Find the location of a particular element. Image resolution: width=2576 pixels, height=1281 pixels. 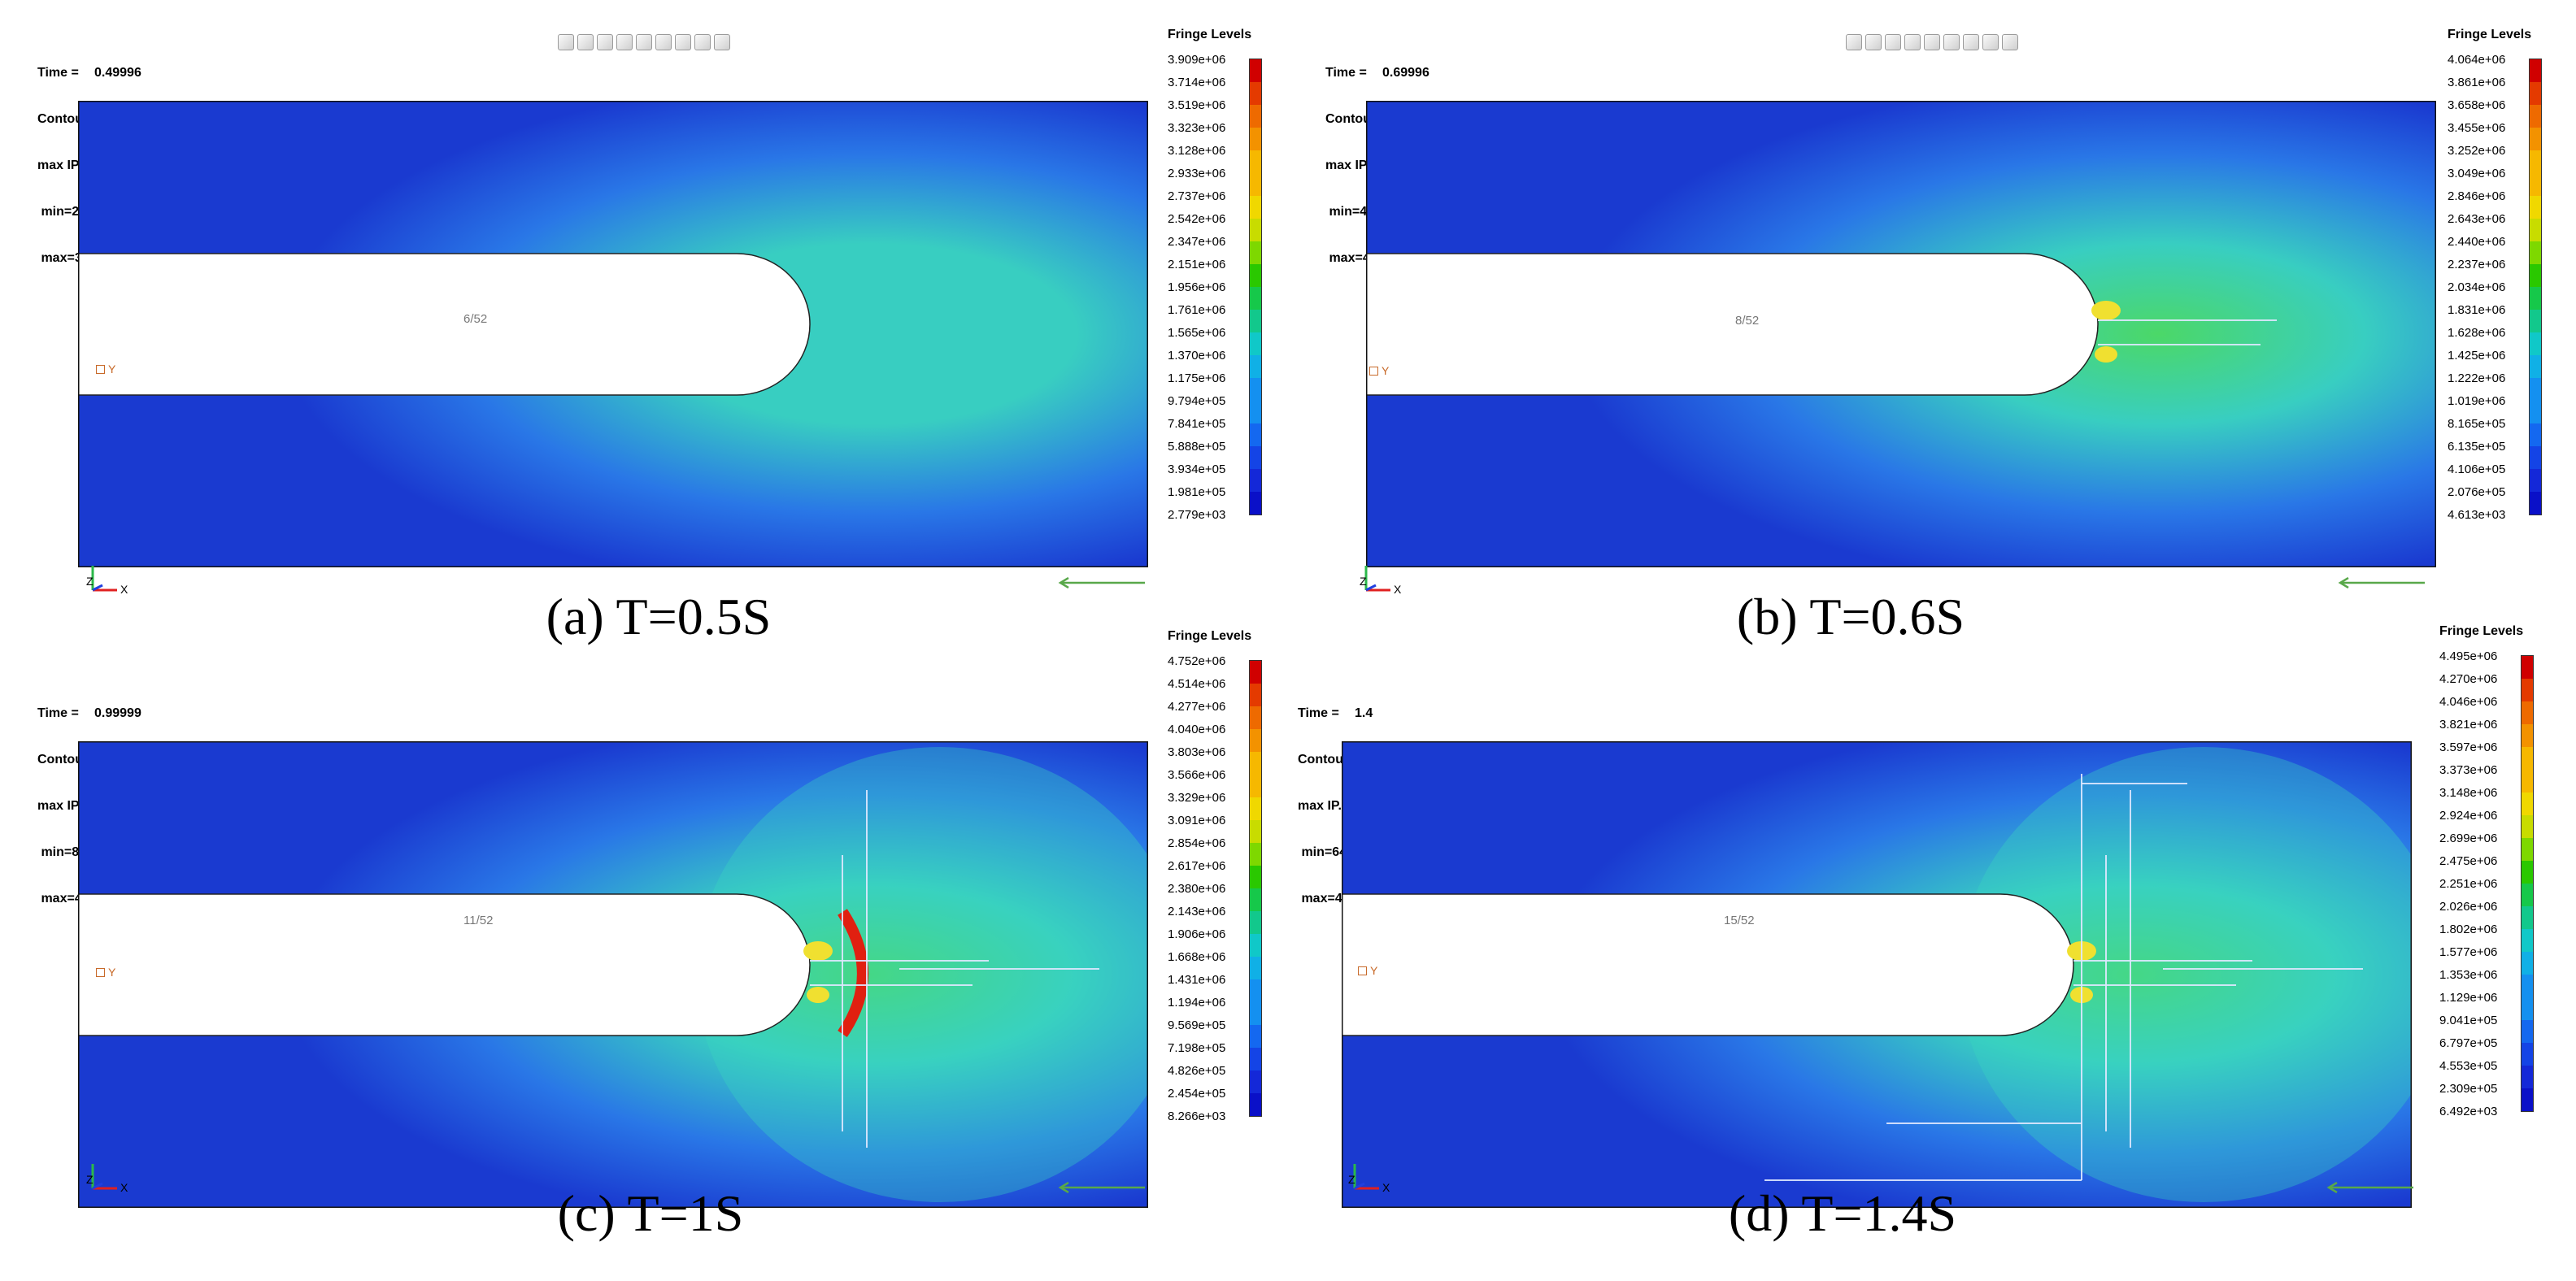

legend-level: 1.668e+06 is located at coordinates (1197, 957).